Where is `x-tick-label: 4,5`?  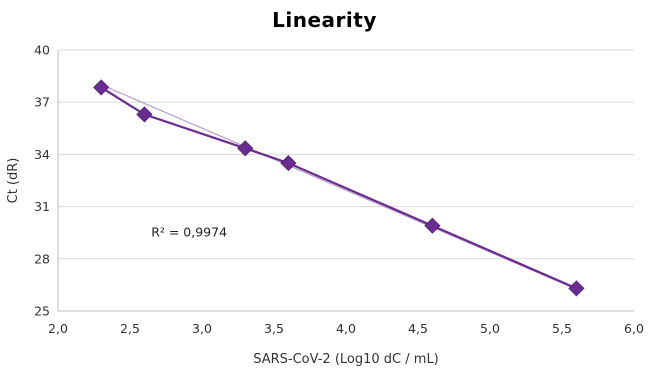
x-tick-label: 4,5 is located at coordinates (418, 328).